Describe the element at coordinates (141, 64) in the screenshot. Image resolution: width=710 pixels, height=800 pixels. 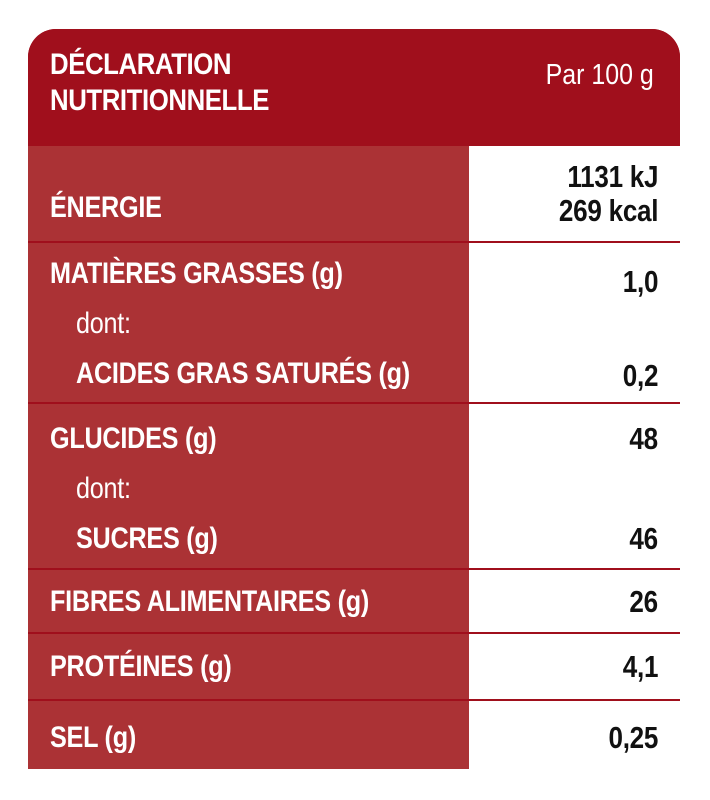
I see `title-line-1: DÉCLARATION` at that location.